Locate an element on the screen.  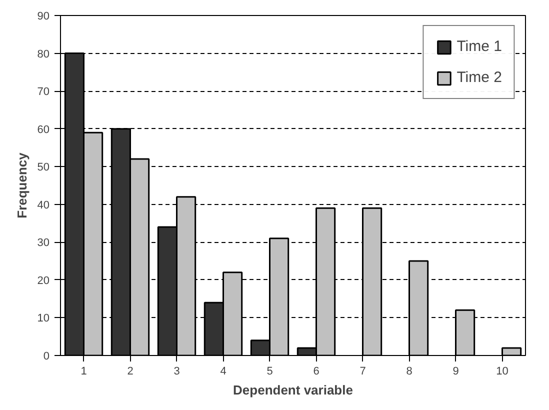
y-axis-title: Frequency is located at coordinates (22, 185).